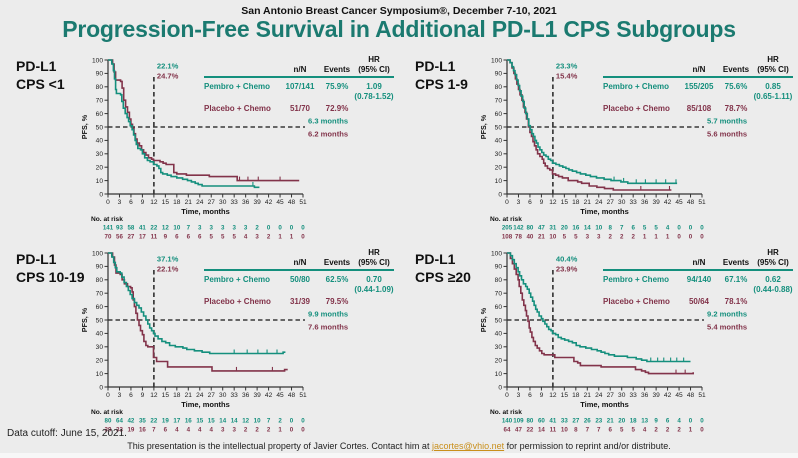 The width and height of the screenshot is (798, 458). I want to click on hr-number: 0.62, so click(773, 280).